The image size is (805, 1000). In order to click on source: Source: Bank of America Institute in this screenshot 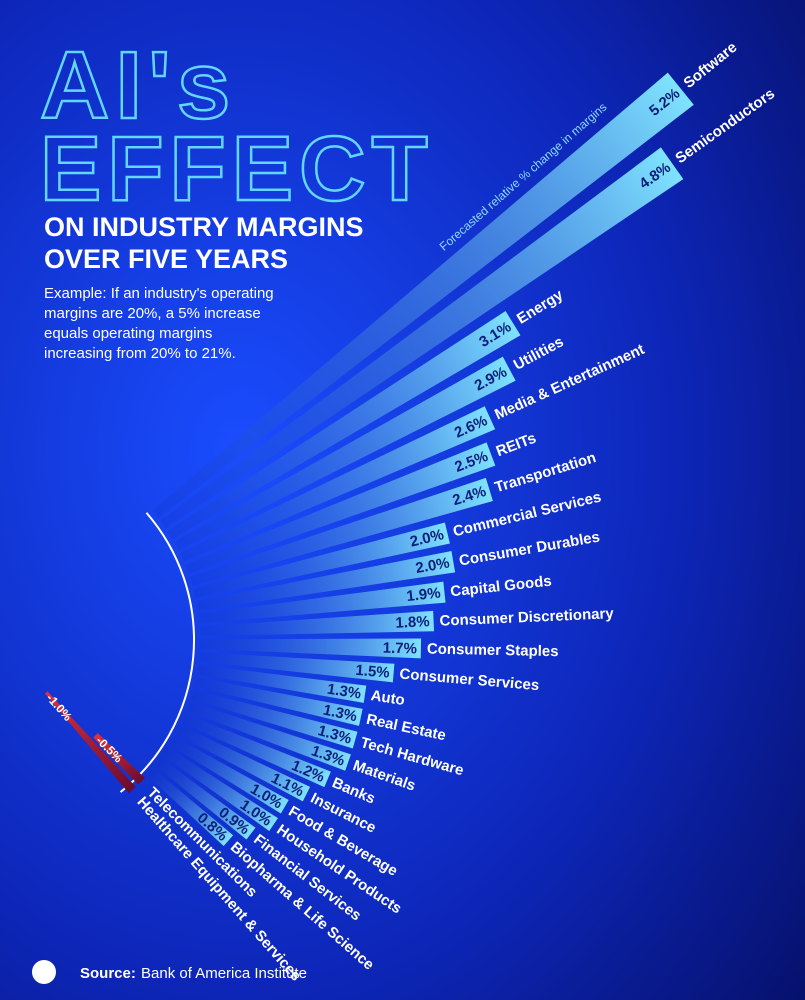, I will do `click(169, 972)`.